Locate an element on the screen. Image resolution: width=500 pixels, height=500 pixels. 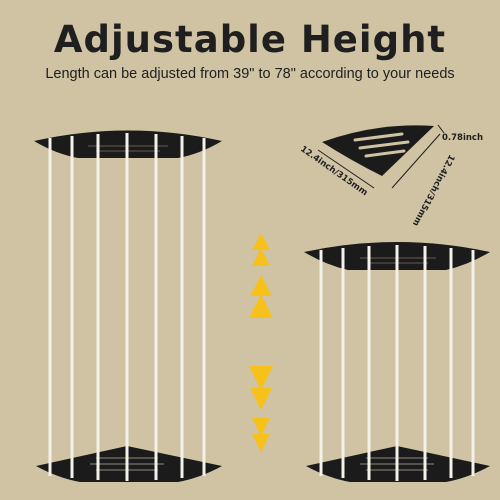
arrow-up-icon is located at coordinates (261, 275).